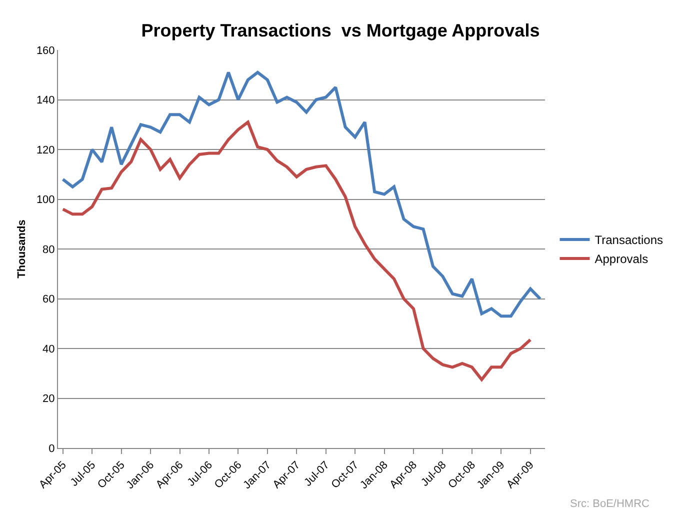 The width and height of the screenshot is (681, 530). I want to click on y-tick-label: 40, so click(48, 349).